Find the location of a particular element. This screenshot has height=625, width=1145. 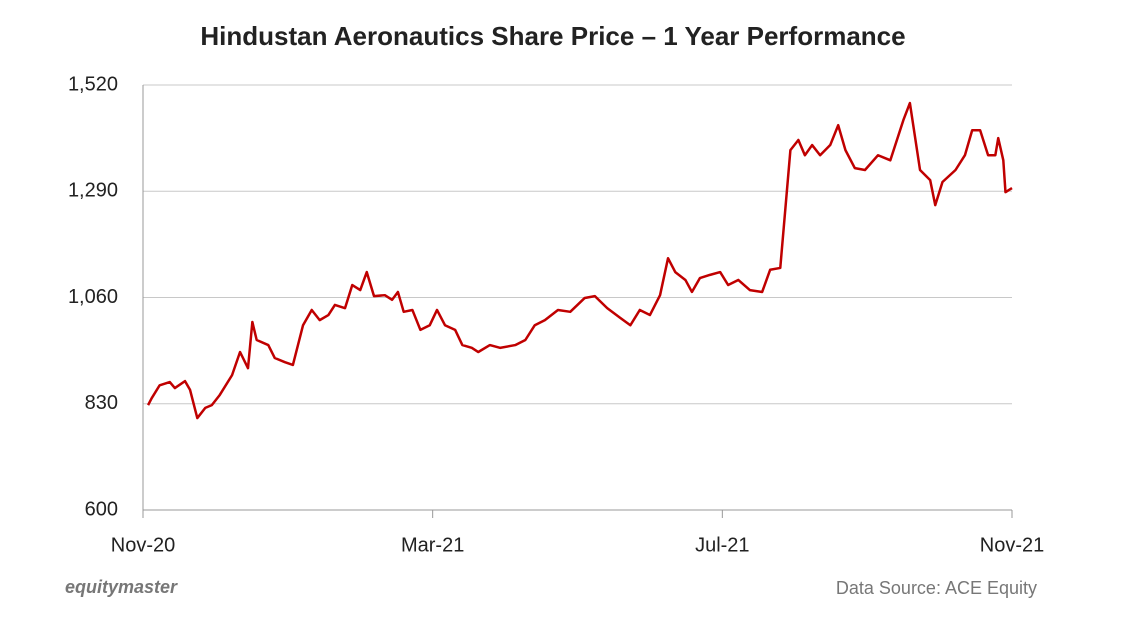

y-tick-label: 830 is located at coordinates (101, 403).